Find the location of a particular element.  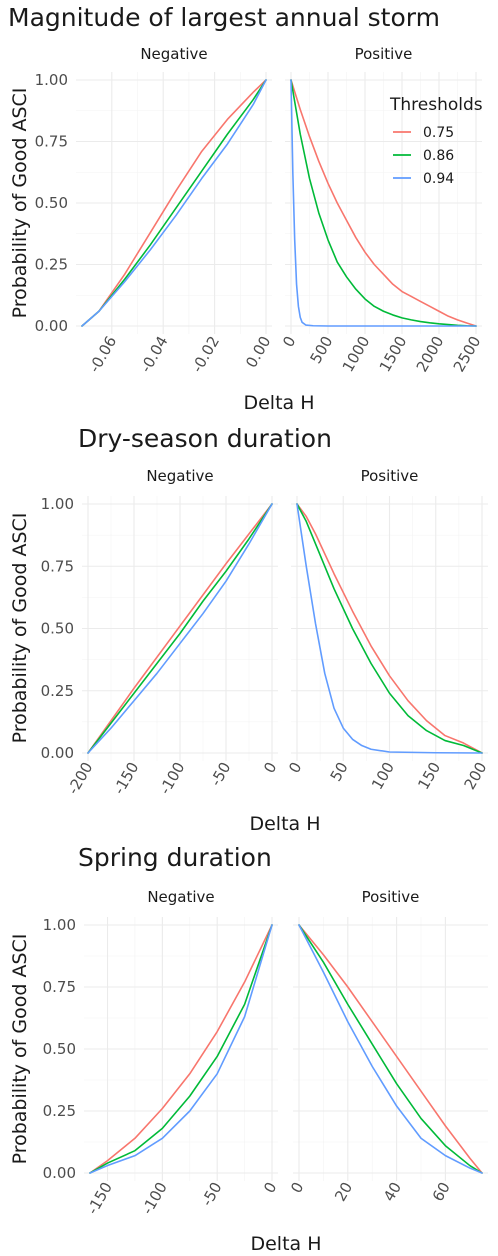

panel-positive: Positive 0 50 100 150 200 is located at coordinates (387, 630).